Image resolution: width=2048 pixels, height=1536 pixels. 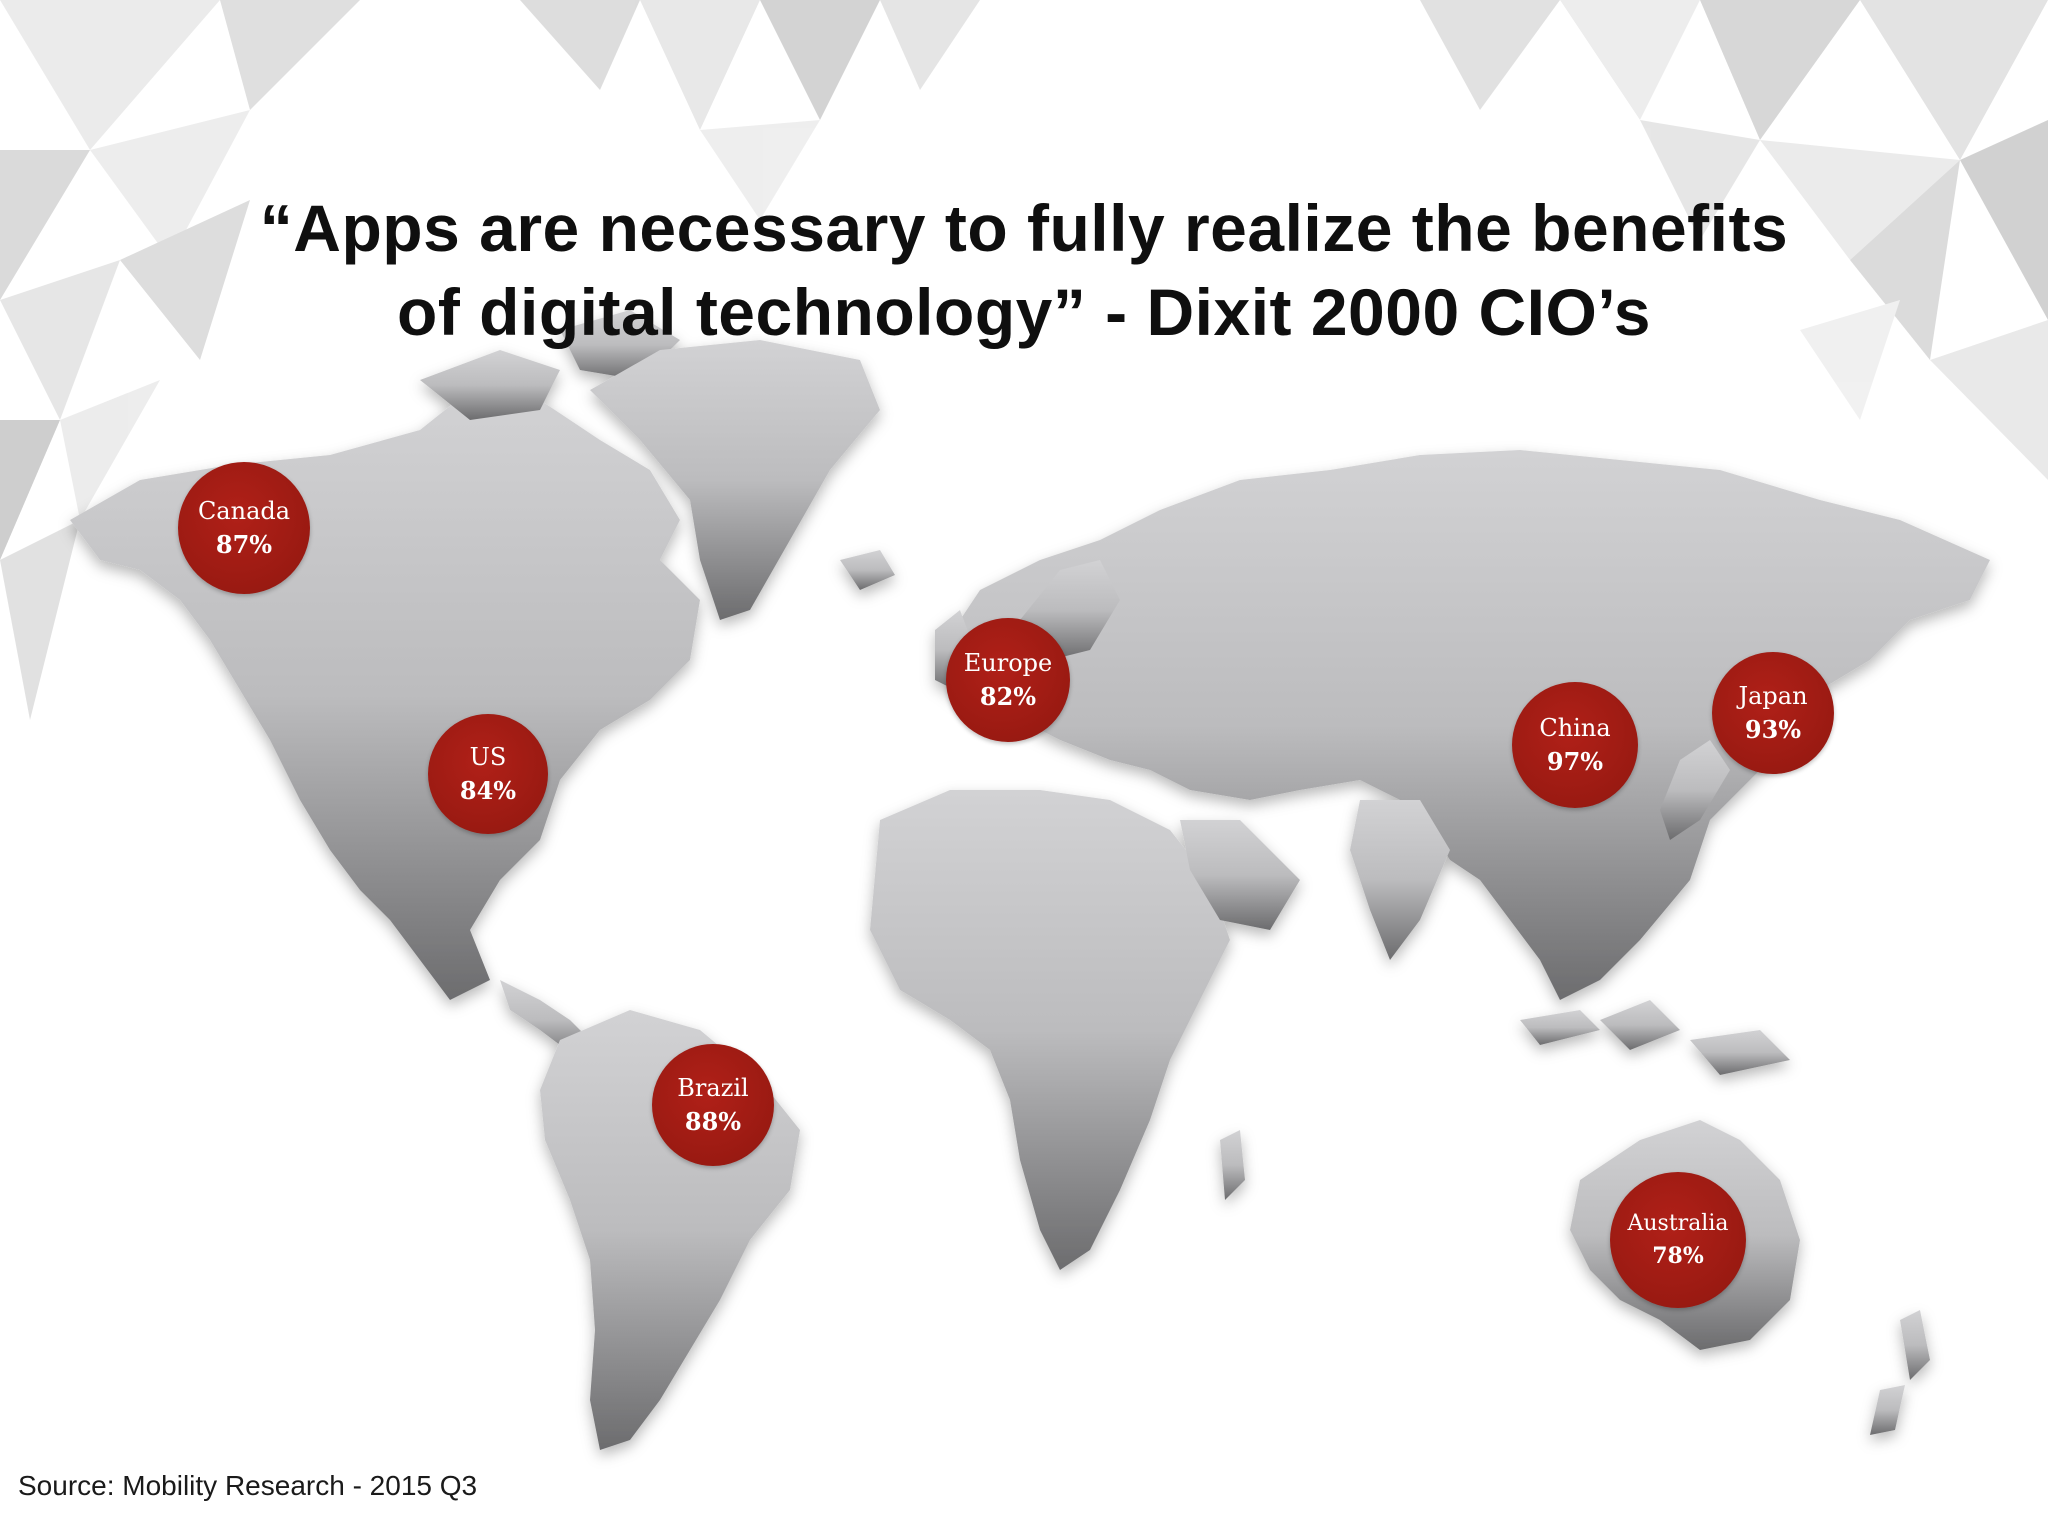 I want to click on source-caption: Source: Mobility Research - 2015 Q3, so click(x=248, y=1485).